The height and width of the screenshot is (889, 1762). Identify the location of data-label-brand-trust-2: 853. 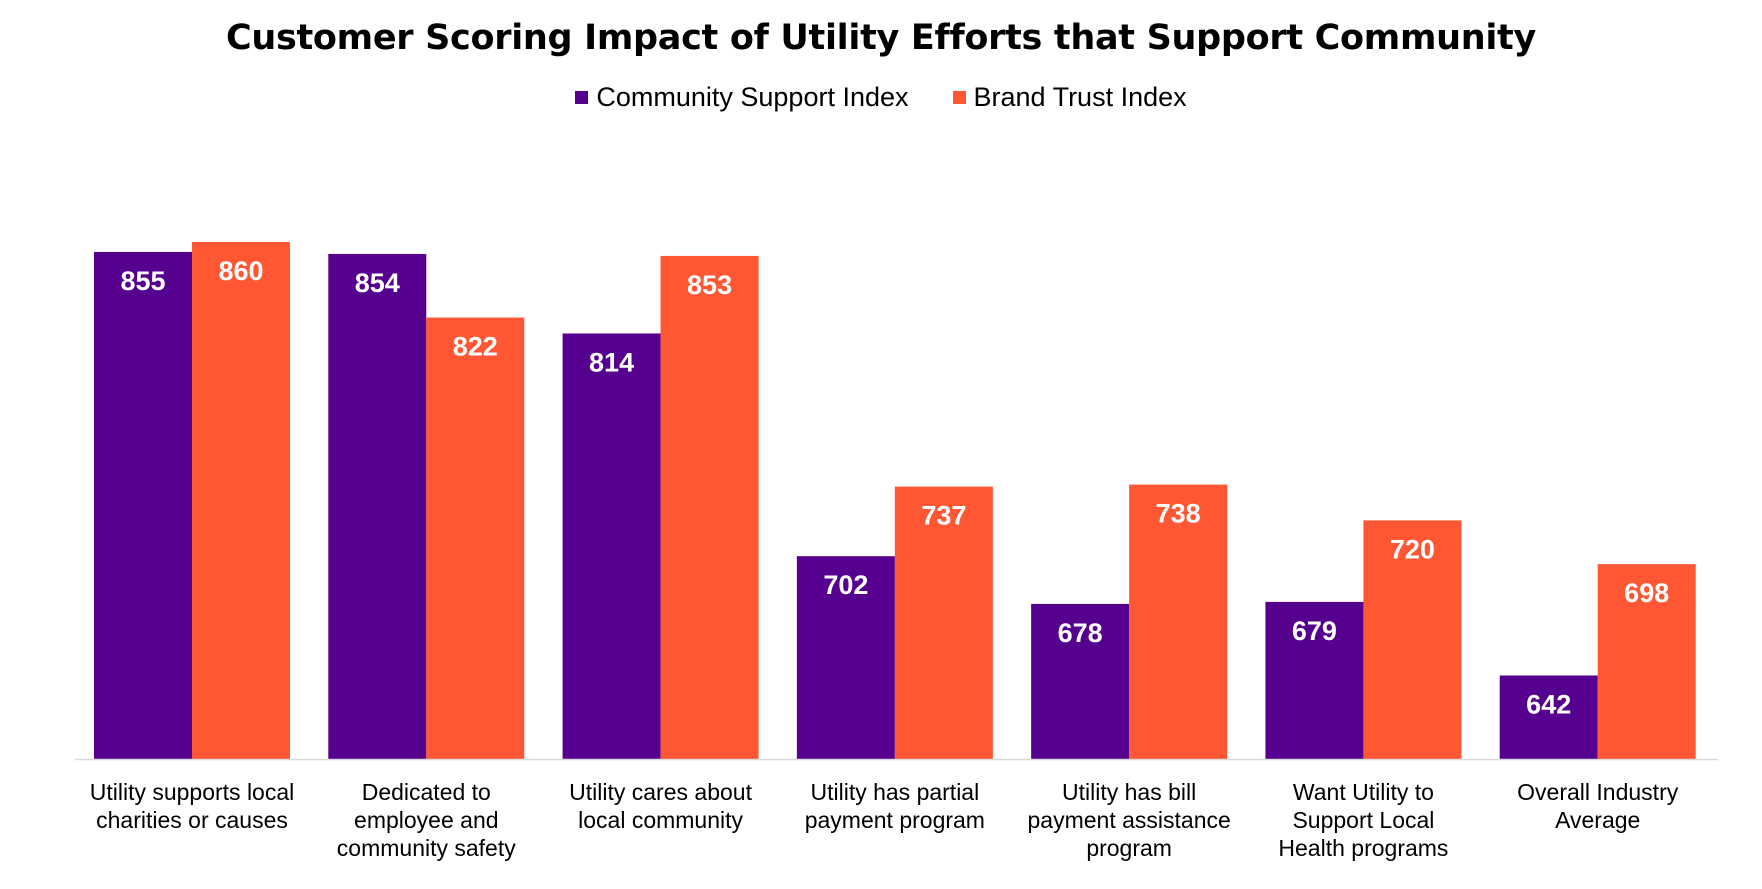
(709, 285).